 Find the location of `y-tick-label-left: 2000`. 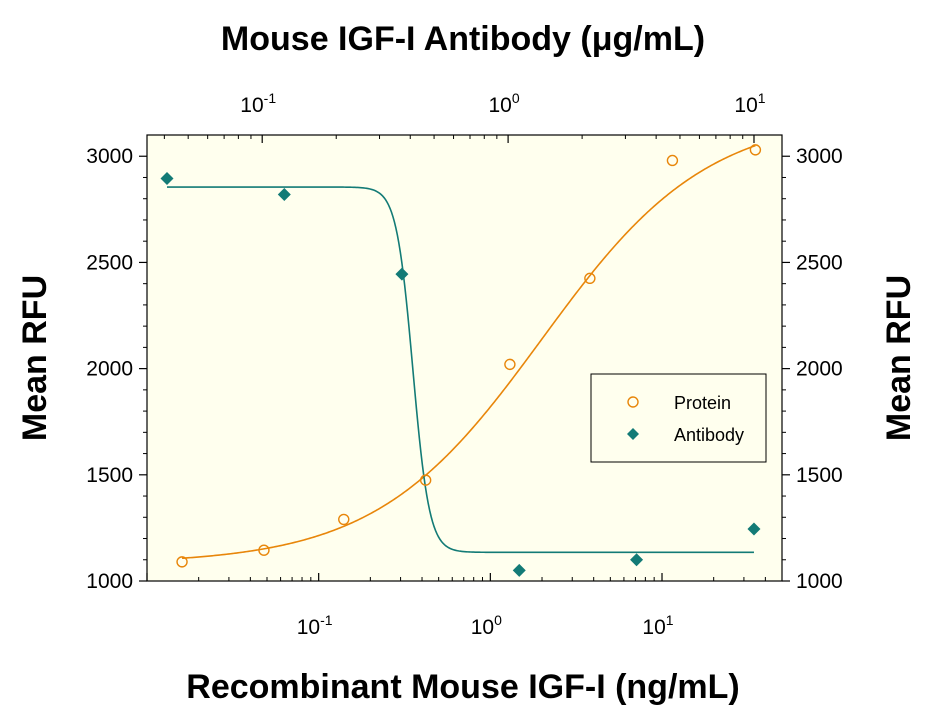

y-tick-label-left: 2000 is located at coordinates (109, 369).